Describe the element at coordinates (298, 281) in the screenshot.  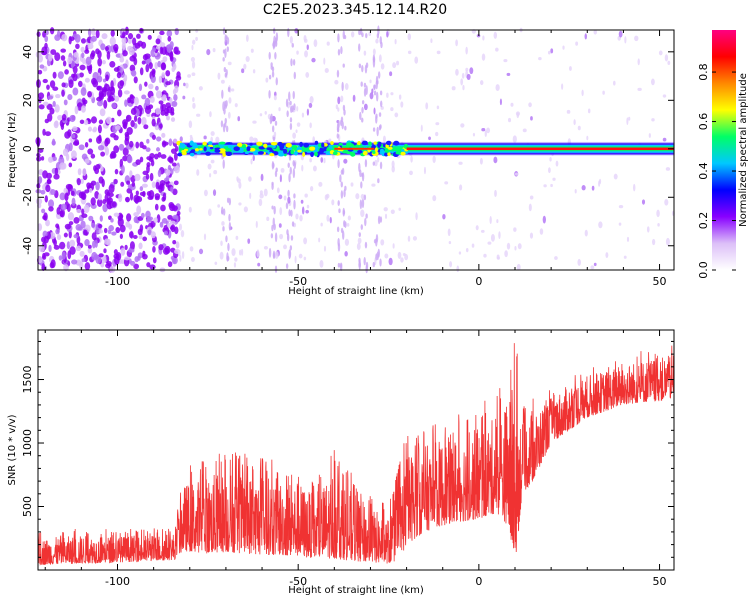
I see `x-tick-label: -50` at that location.